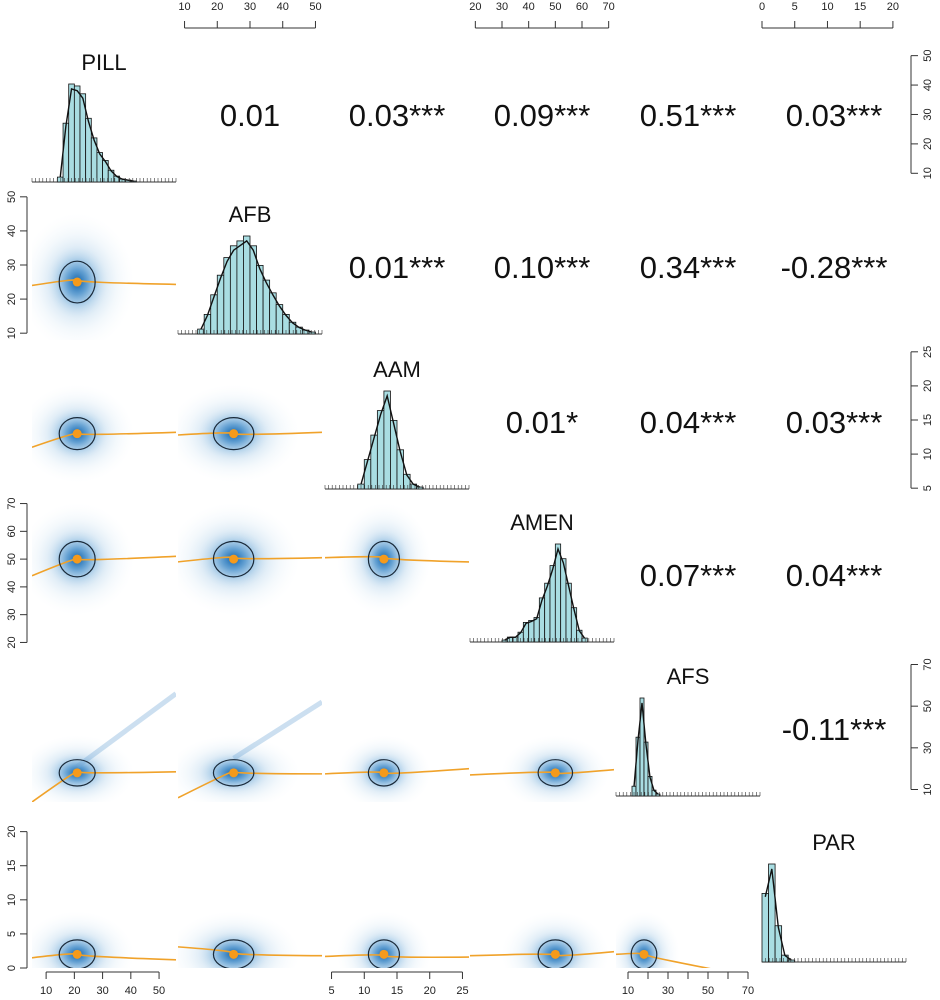 The width and height of the screenshot is (940, 1000). Describe the element at coordinates (12, 866) in the screenshot. I see `axis-tick-label: 15` at that location.